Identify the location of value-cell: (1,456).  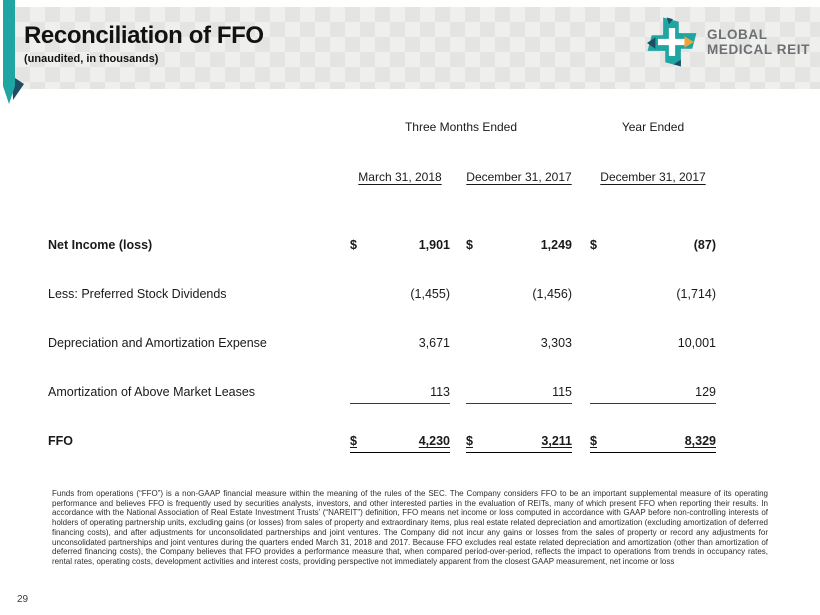
(519, 296).